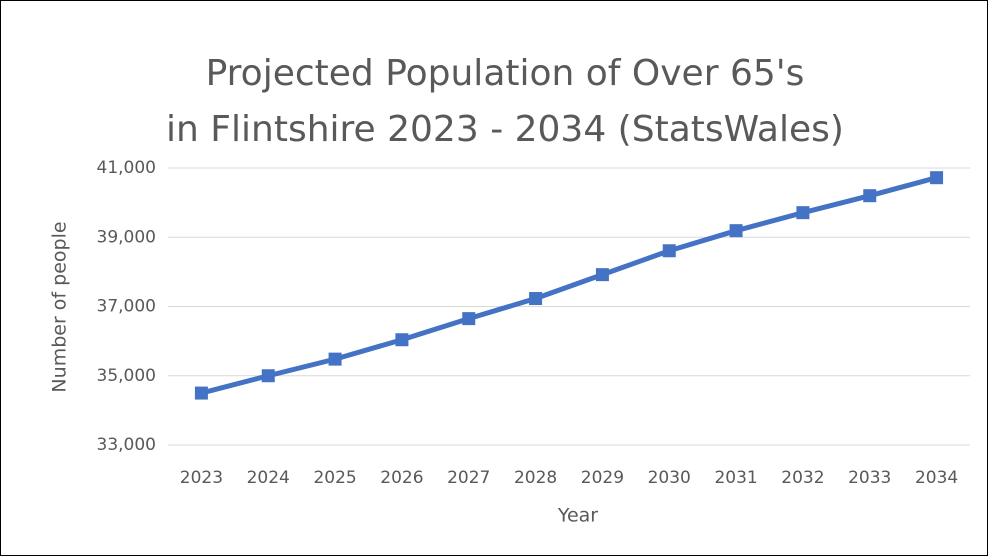 The width and height of the screenshot is (988, 556). Describe the element at coordinates (505, 129) in the screenshot. I see `chart-title: in Flintshire 2023 - 2034 (StatsWales)` at that location.